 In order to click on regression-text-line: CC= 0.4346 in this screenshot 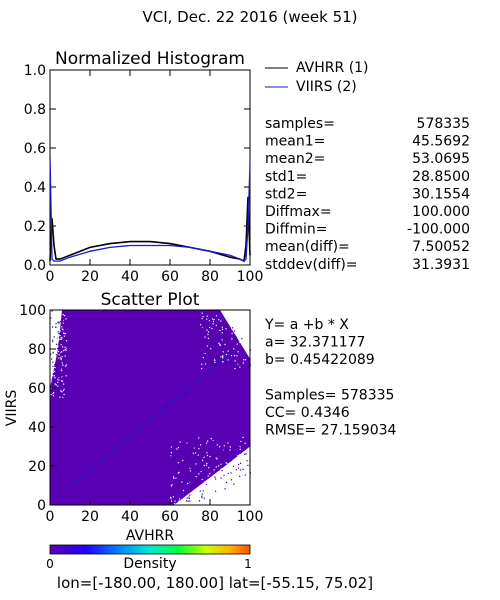, I will do `click(307, 413)`.